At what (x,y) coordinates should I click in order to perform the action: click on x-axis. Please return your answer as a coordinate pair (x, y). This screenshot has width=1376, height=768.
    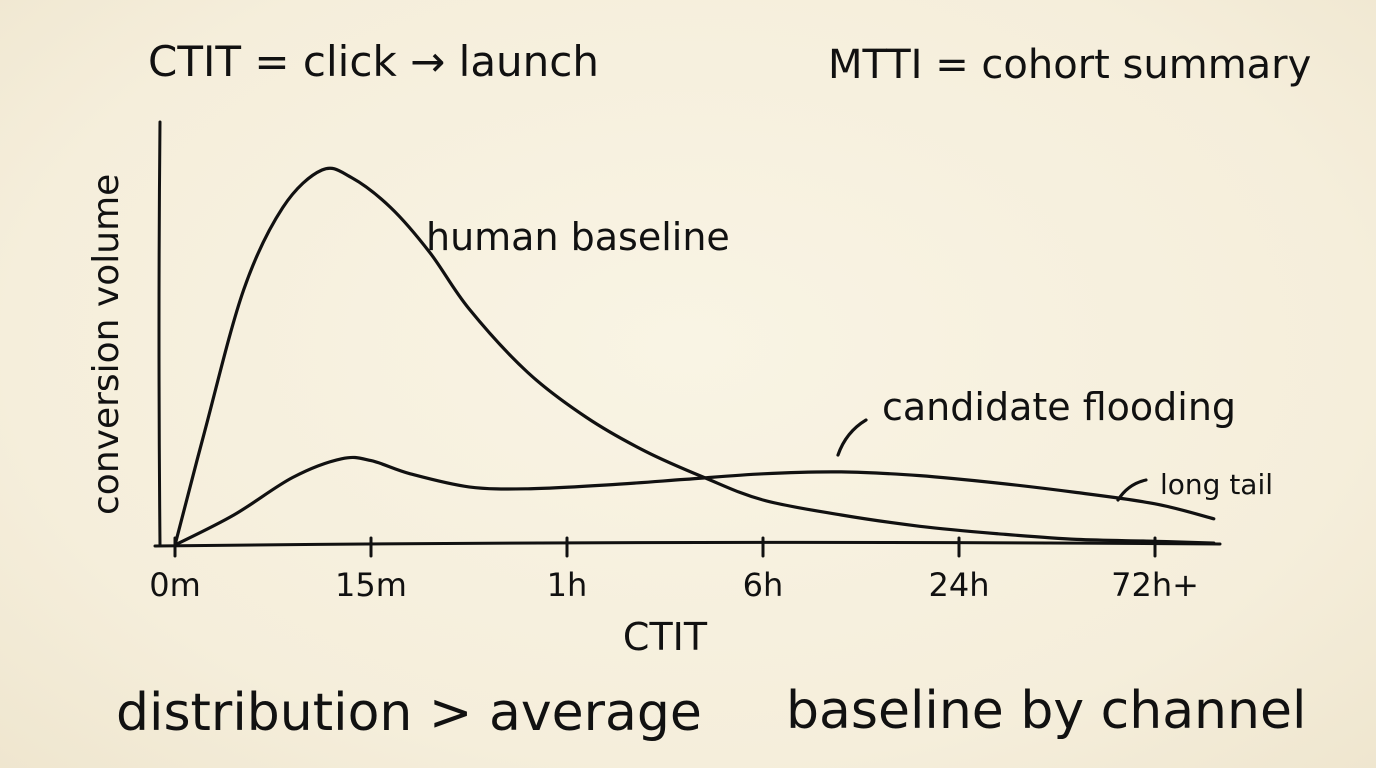
    Looking at the image, I should click on (687, 544).